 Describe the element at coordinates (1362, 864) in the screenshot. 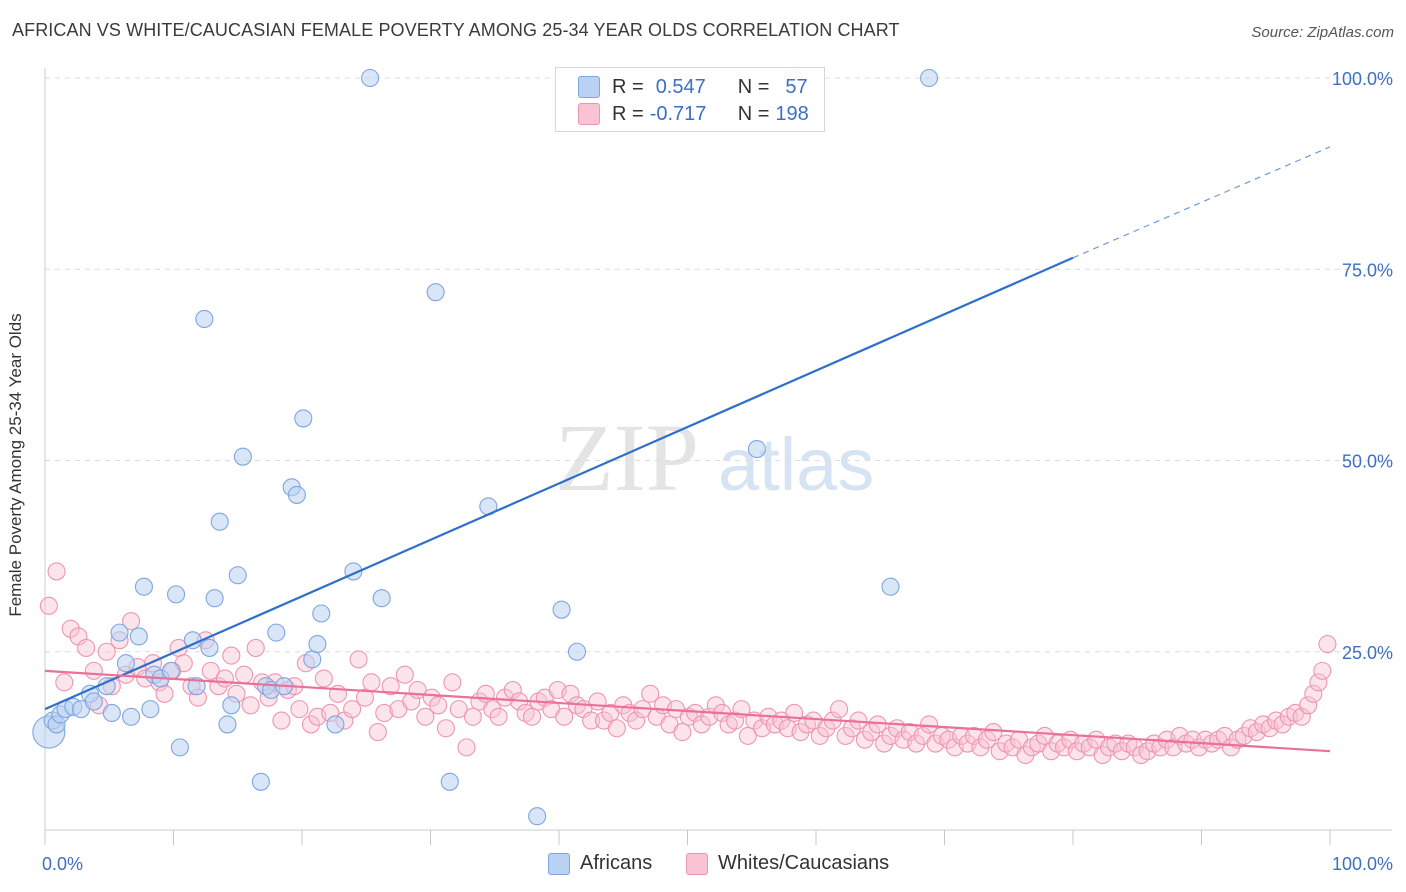

I see `x-tick-label: 100.0%` at that location.